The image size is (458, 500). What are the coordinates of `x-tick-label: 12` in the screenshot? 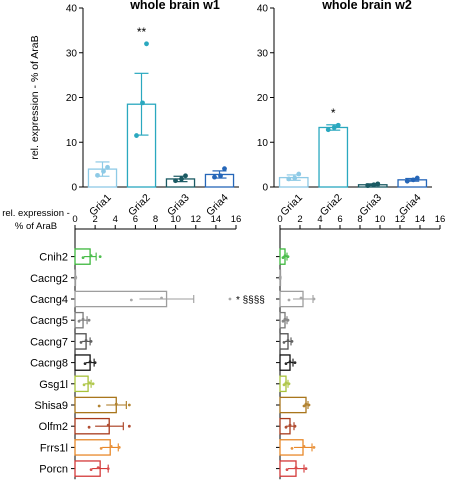 It's located at (400, 219).